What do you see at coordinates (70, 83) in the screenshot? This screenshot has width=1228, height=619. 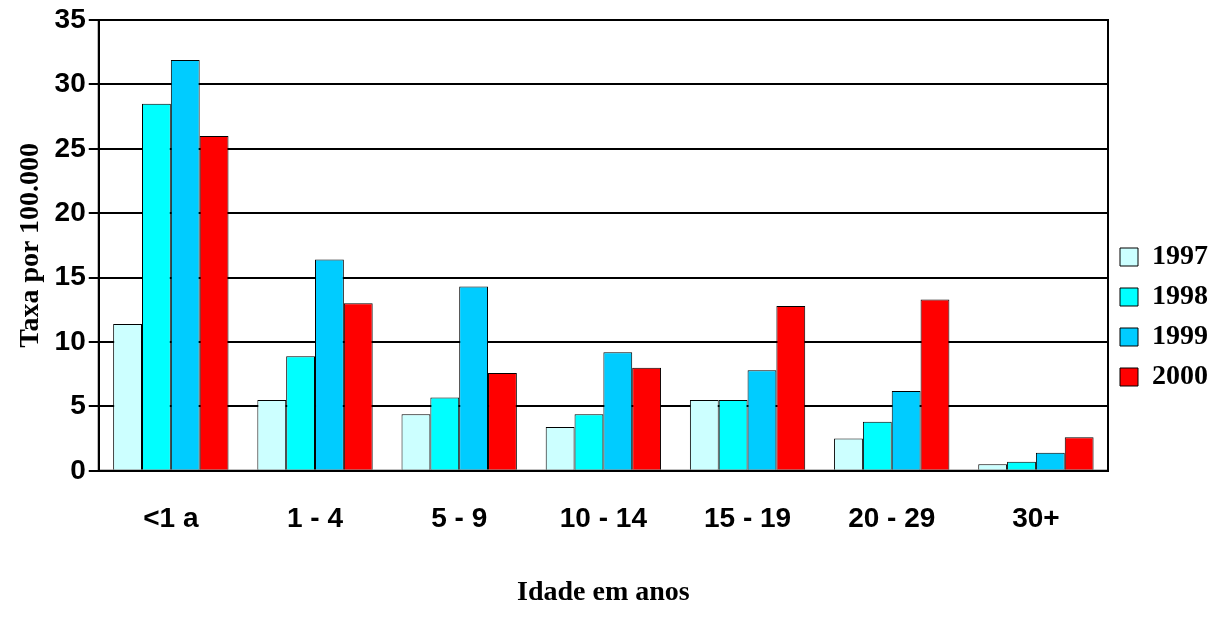 I see `y-tick-label: 30` at bounding box center [70, 83].